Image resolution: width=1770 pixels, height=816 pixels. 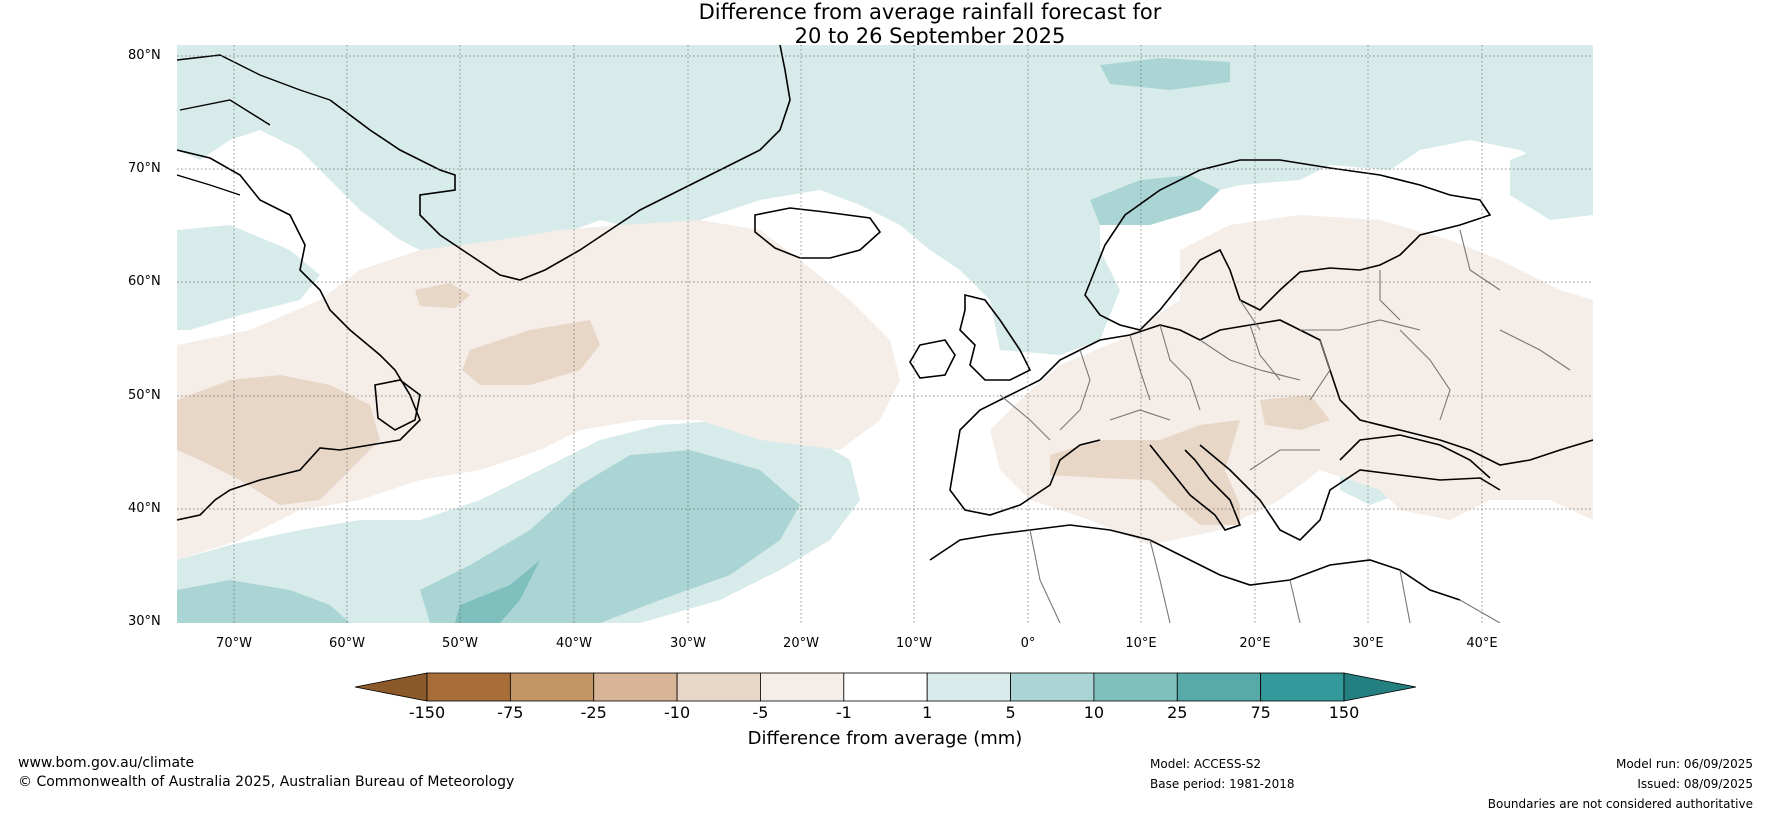 What do you see at coordinates (391, 687) in the screenshot?
I see `colorbar-extend-low` at bounding box center [391, 687].